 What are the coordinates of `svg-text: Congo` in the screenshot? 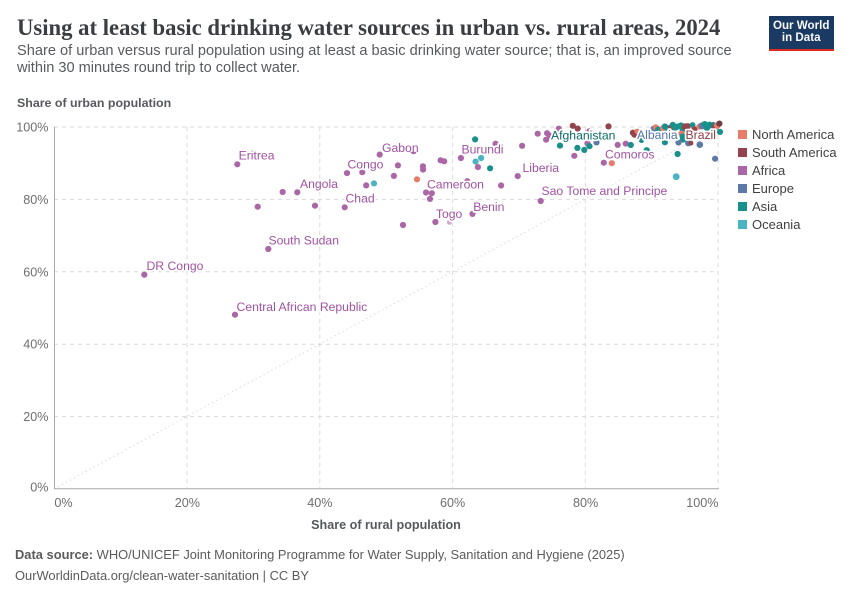 It's located at (366, 164).